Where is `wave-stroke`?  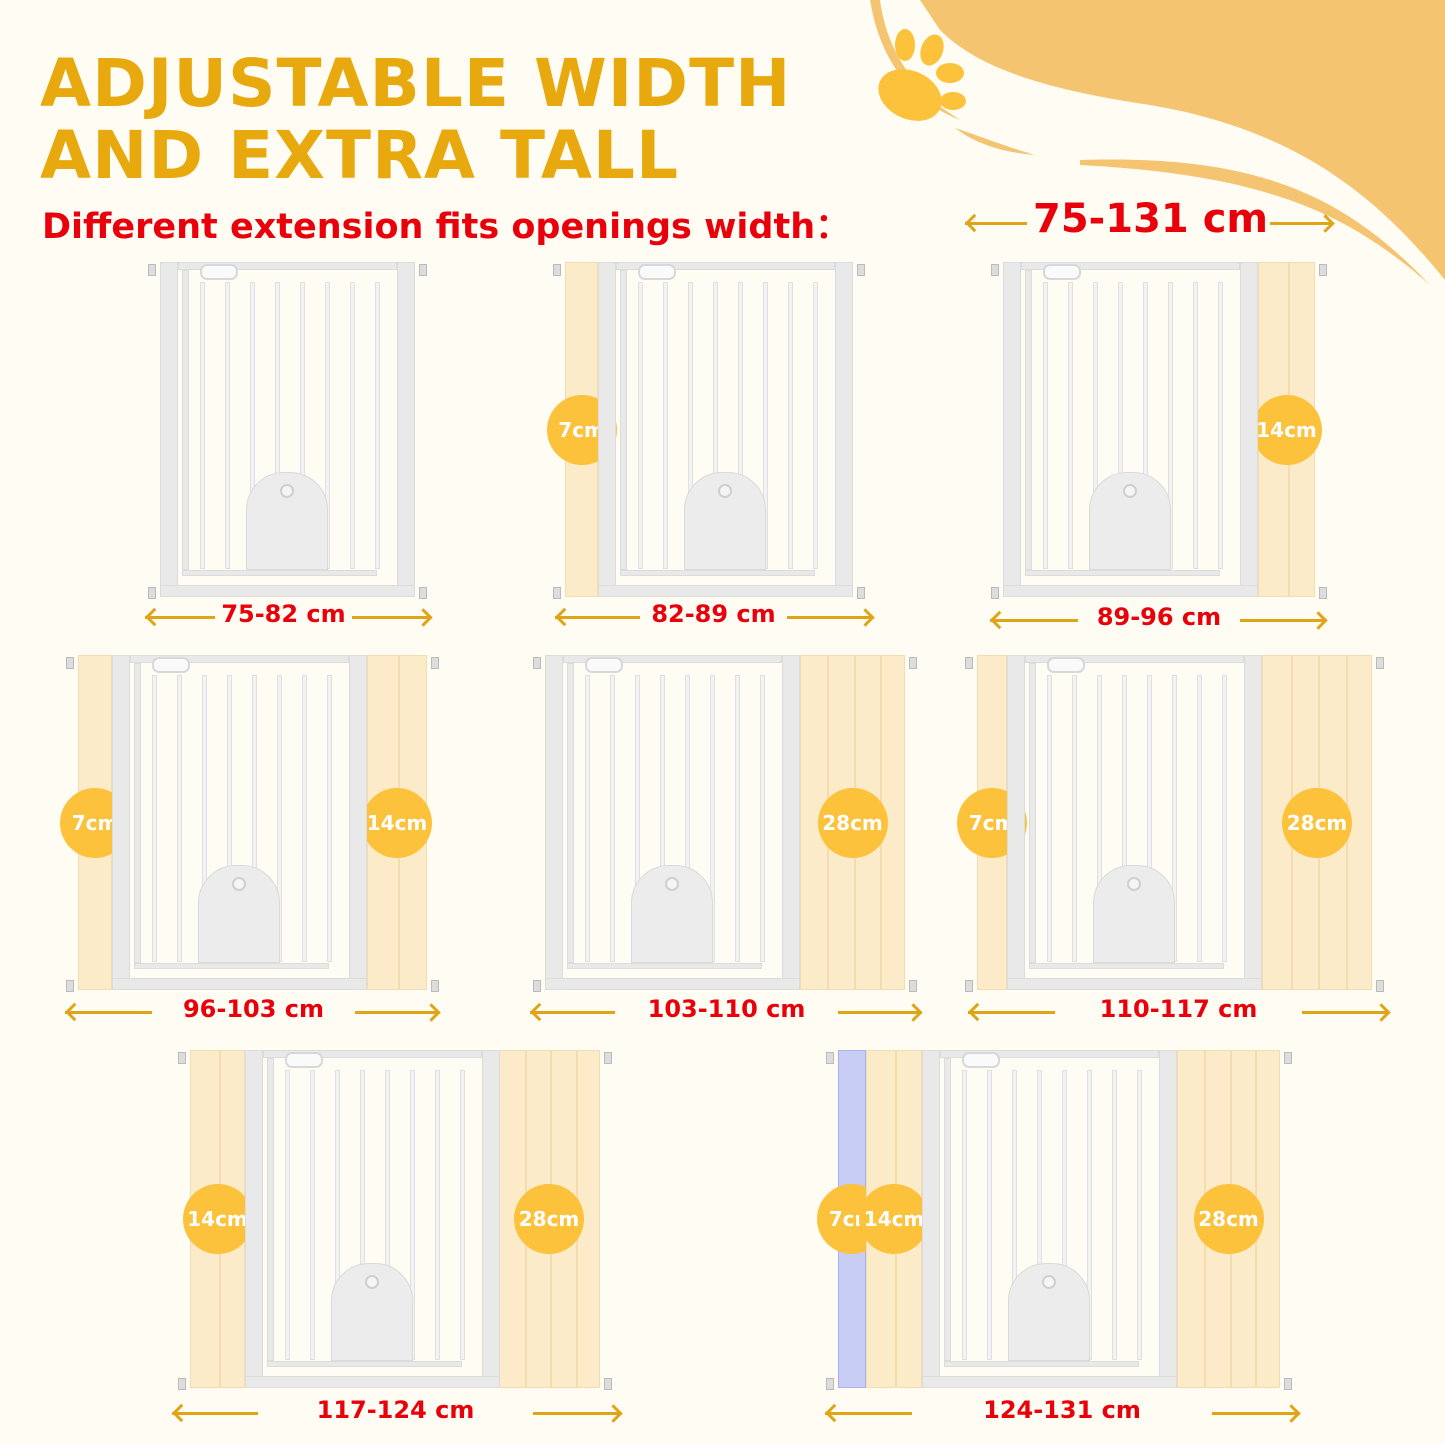 wave-stroke is located at coordinates (995, 141).